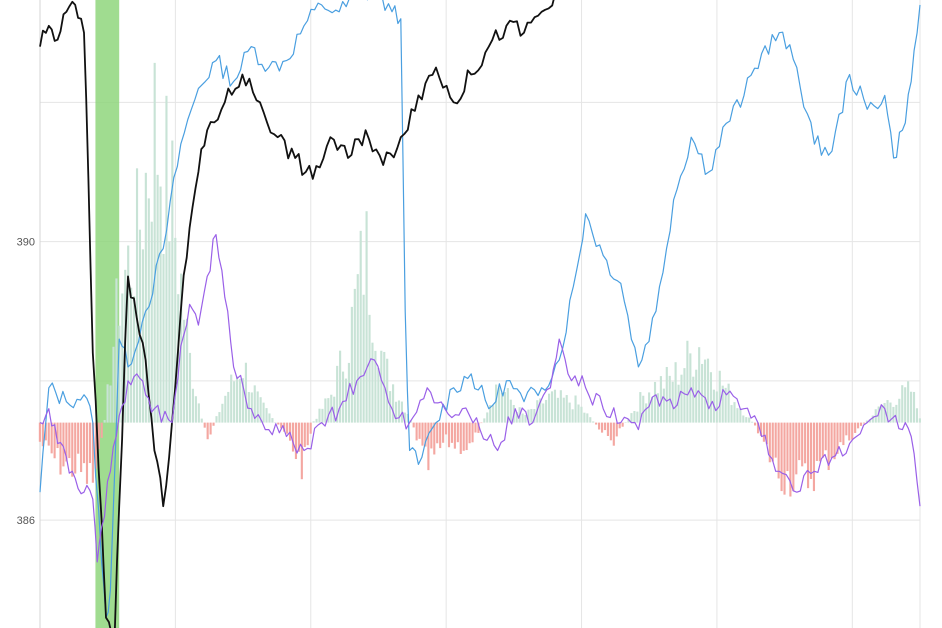  I want to click on y-tick-label-386: 386, so click(26, 521).